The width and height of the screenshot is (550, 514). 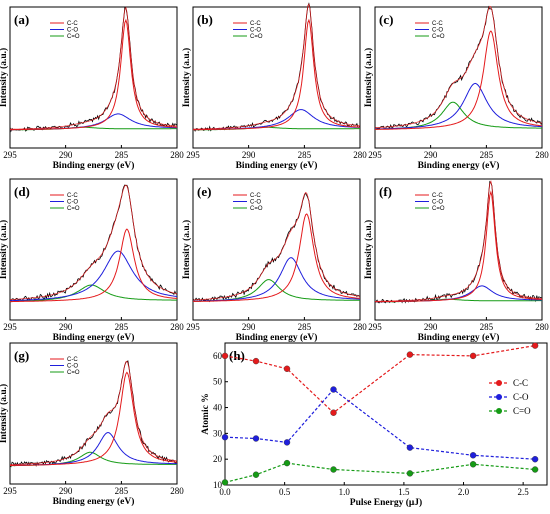 I want to click on panel-label: (d), so click(x=22, y=191).